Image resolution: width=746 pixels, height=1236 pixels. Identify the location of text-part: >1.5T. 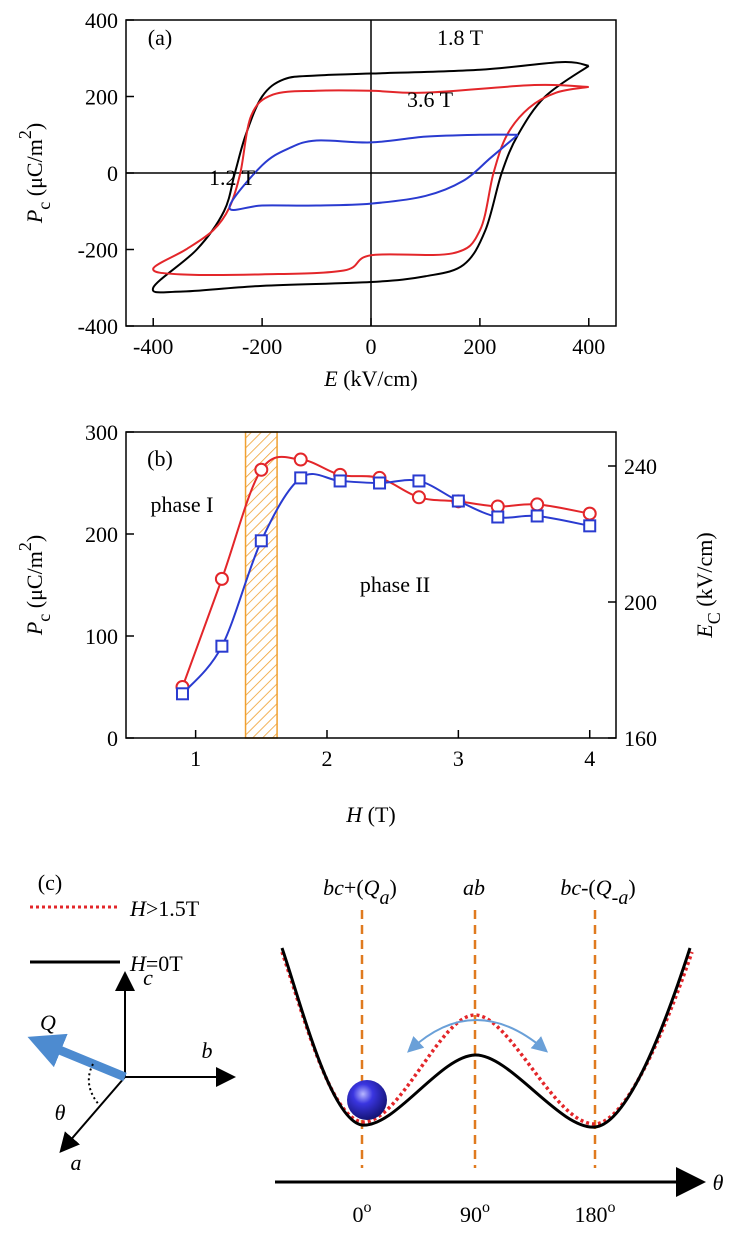
(173, 908).